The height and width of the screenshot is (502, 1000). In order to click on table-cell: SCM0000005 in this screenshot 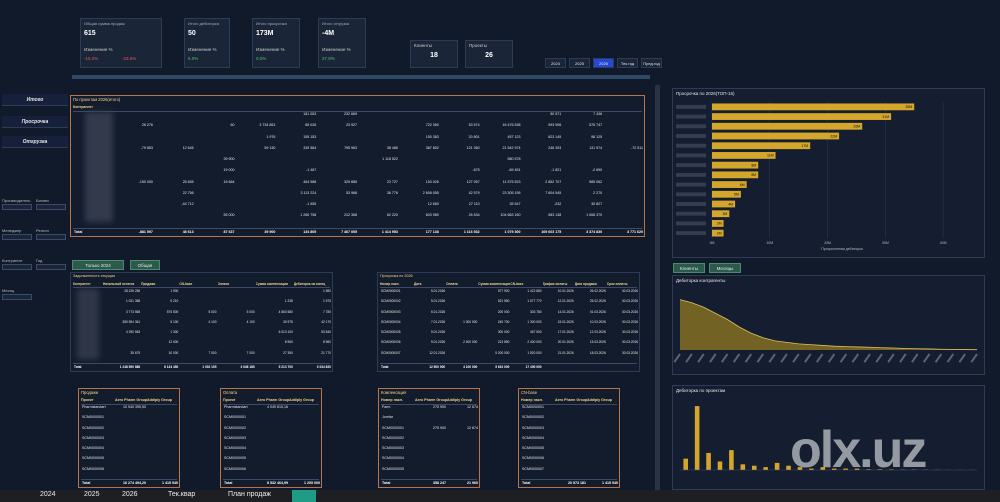, I will do `click(533, 448)`.